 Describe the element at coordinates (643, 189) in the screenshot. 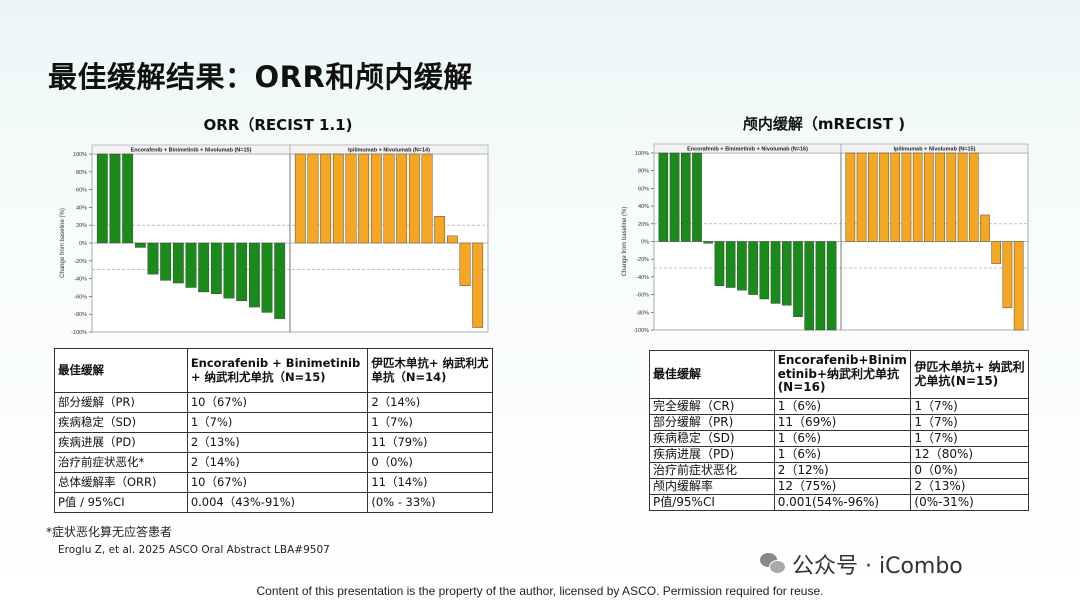

I see `y-tick-label: 60%` at that location.